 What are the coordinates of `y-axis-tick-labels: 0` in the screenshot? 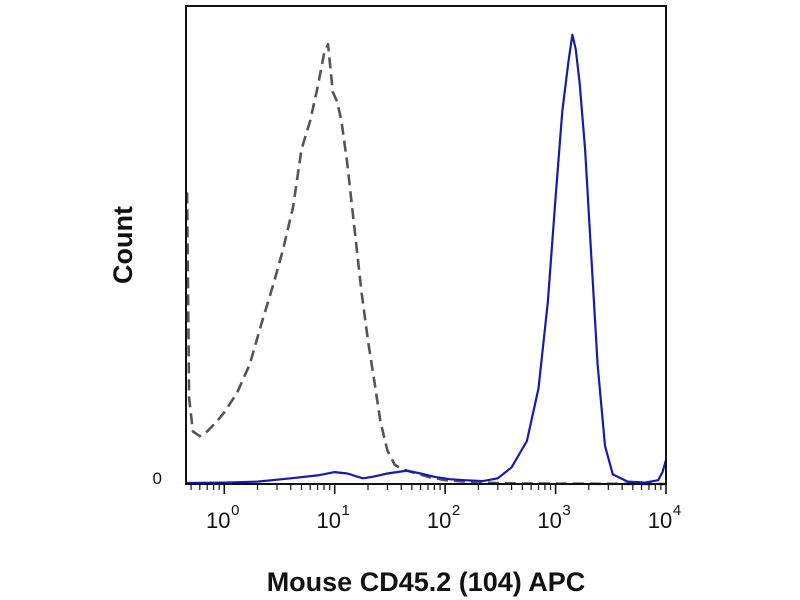 It's located at (157, 478).